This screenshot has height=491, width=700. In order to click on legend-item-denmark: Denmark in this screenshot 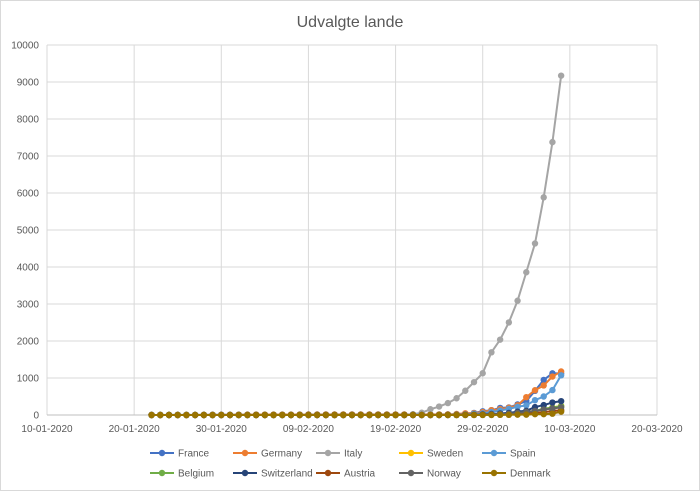, I will do `click(517, 474)`.